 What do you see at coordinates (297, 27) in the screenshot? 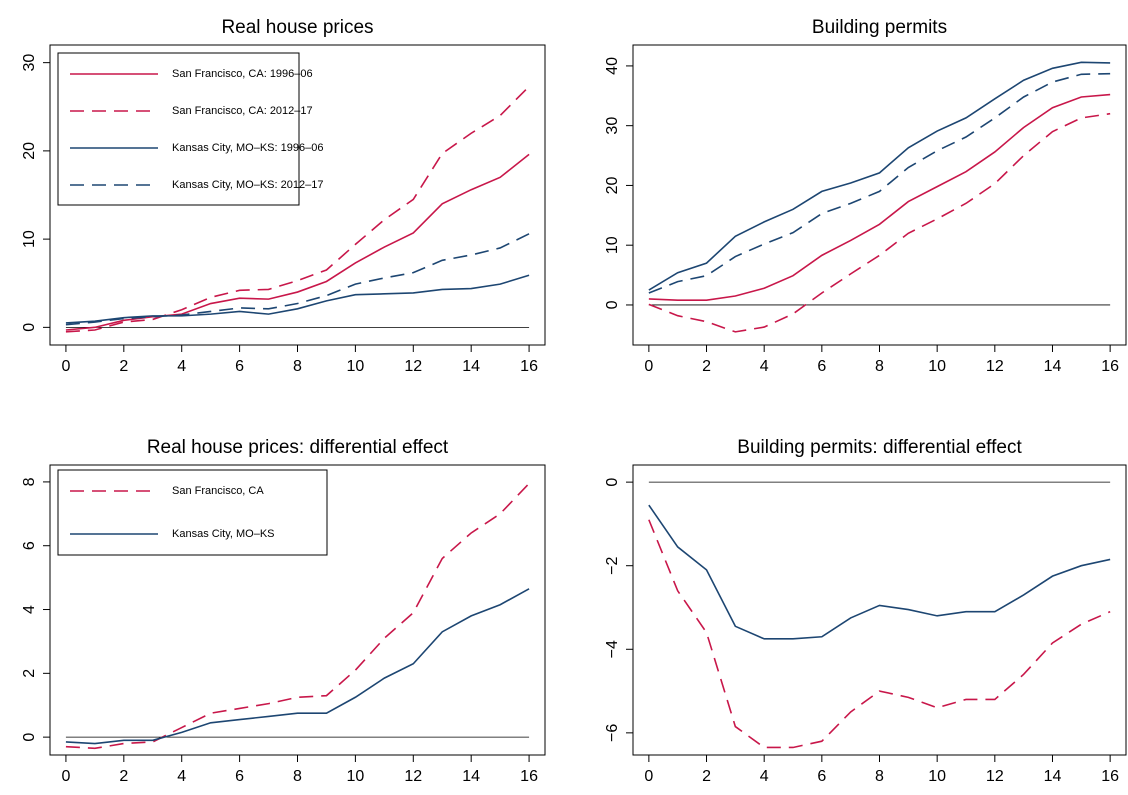
I see `chart-title: Real house prices` at bounding box center [297, 27].